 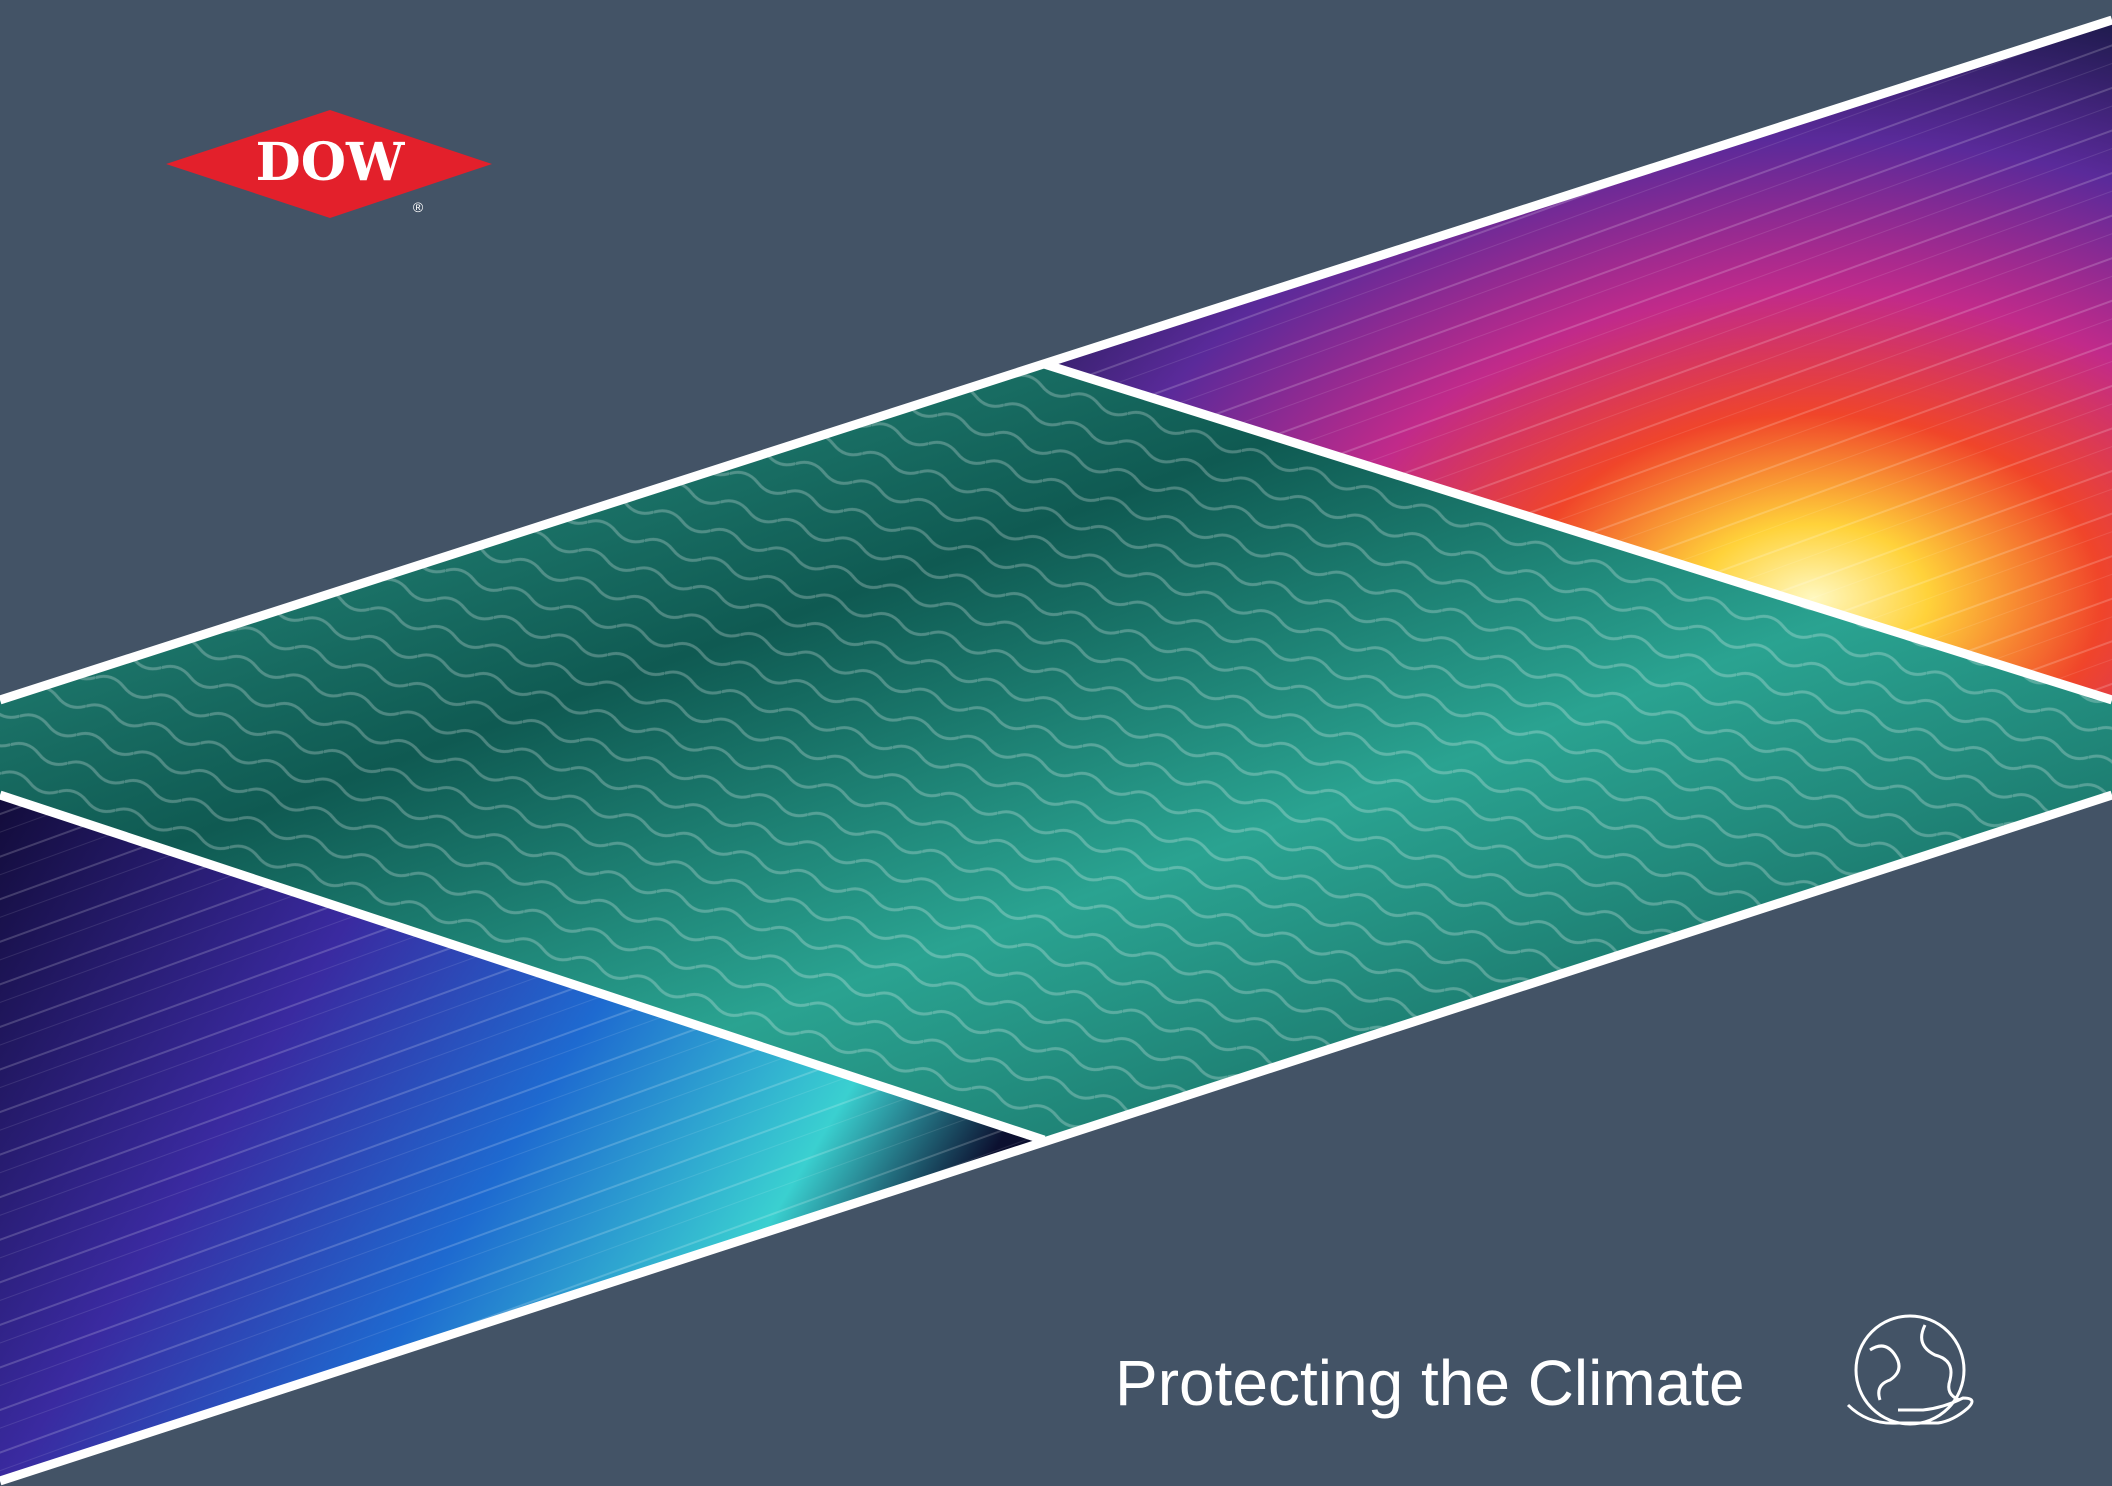 I want to click on climate-icon, so click(x=1910, y=1370).